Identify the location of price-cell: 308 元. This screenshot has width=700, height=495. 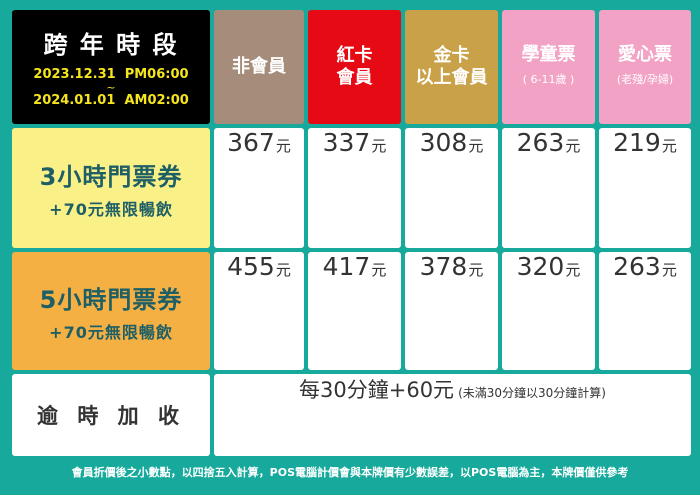
(451, 188).